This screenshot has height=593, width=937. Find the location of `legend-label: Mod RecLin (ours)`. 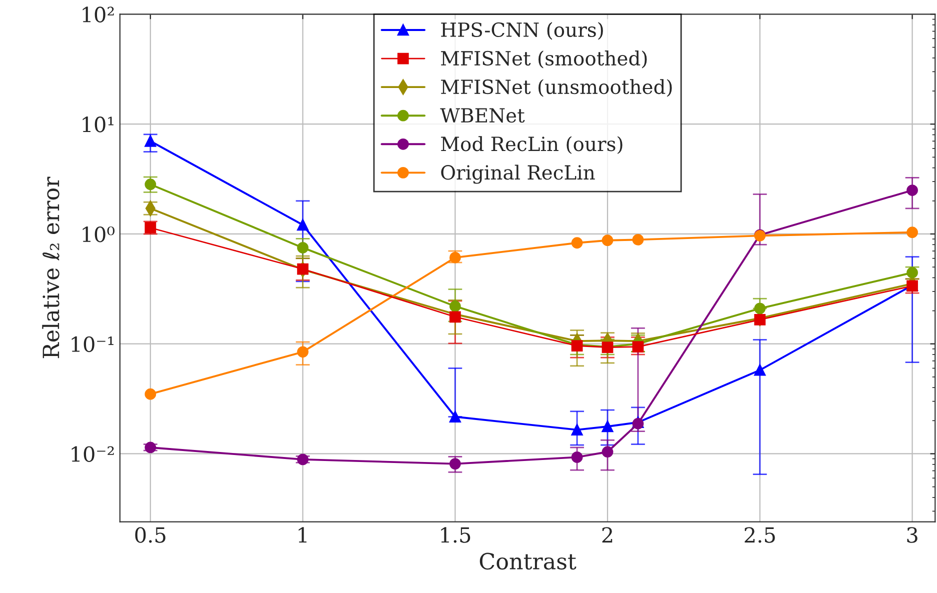

legend-label: Mod RecLin (ours) is located at coordinates (531, 145).